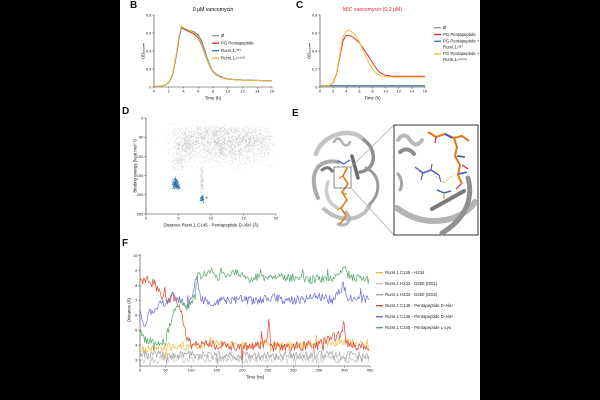 This screenshot has width=600, height=400. What do you see at coordinates (440, 27) in the screenshot?
I see `legend-item: Ø` at bounding box center [440, 27].